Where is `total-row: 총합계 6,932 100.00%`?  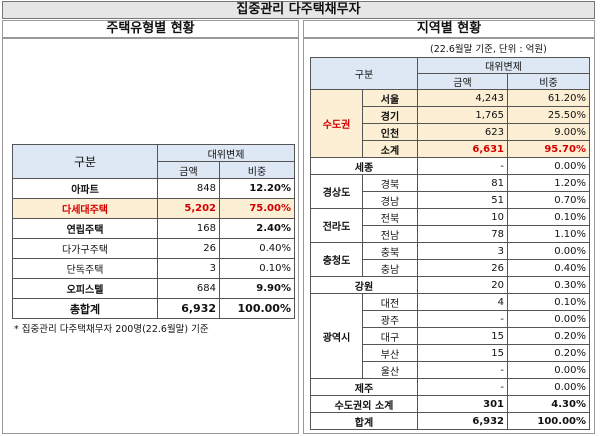
total-row: 총합계 6,932 100.00% is located at coordinates (153, 308).